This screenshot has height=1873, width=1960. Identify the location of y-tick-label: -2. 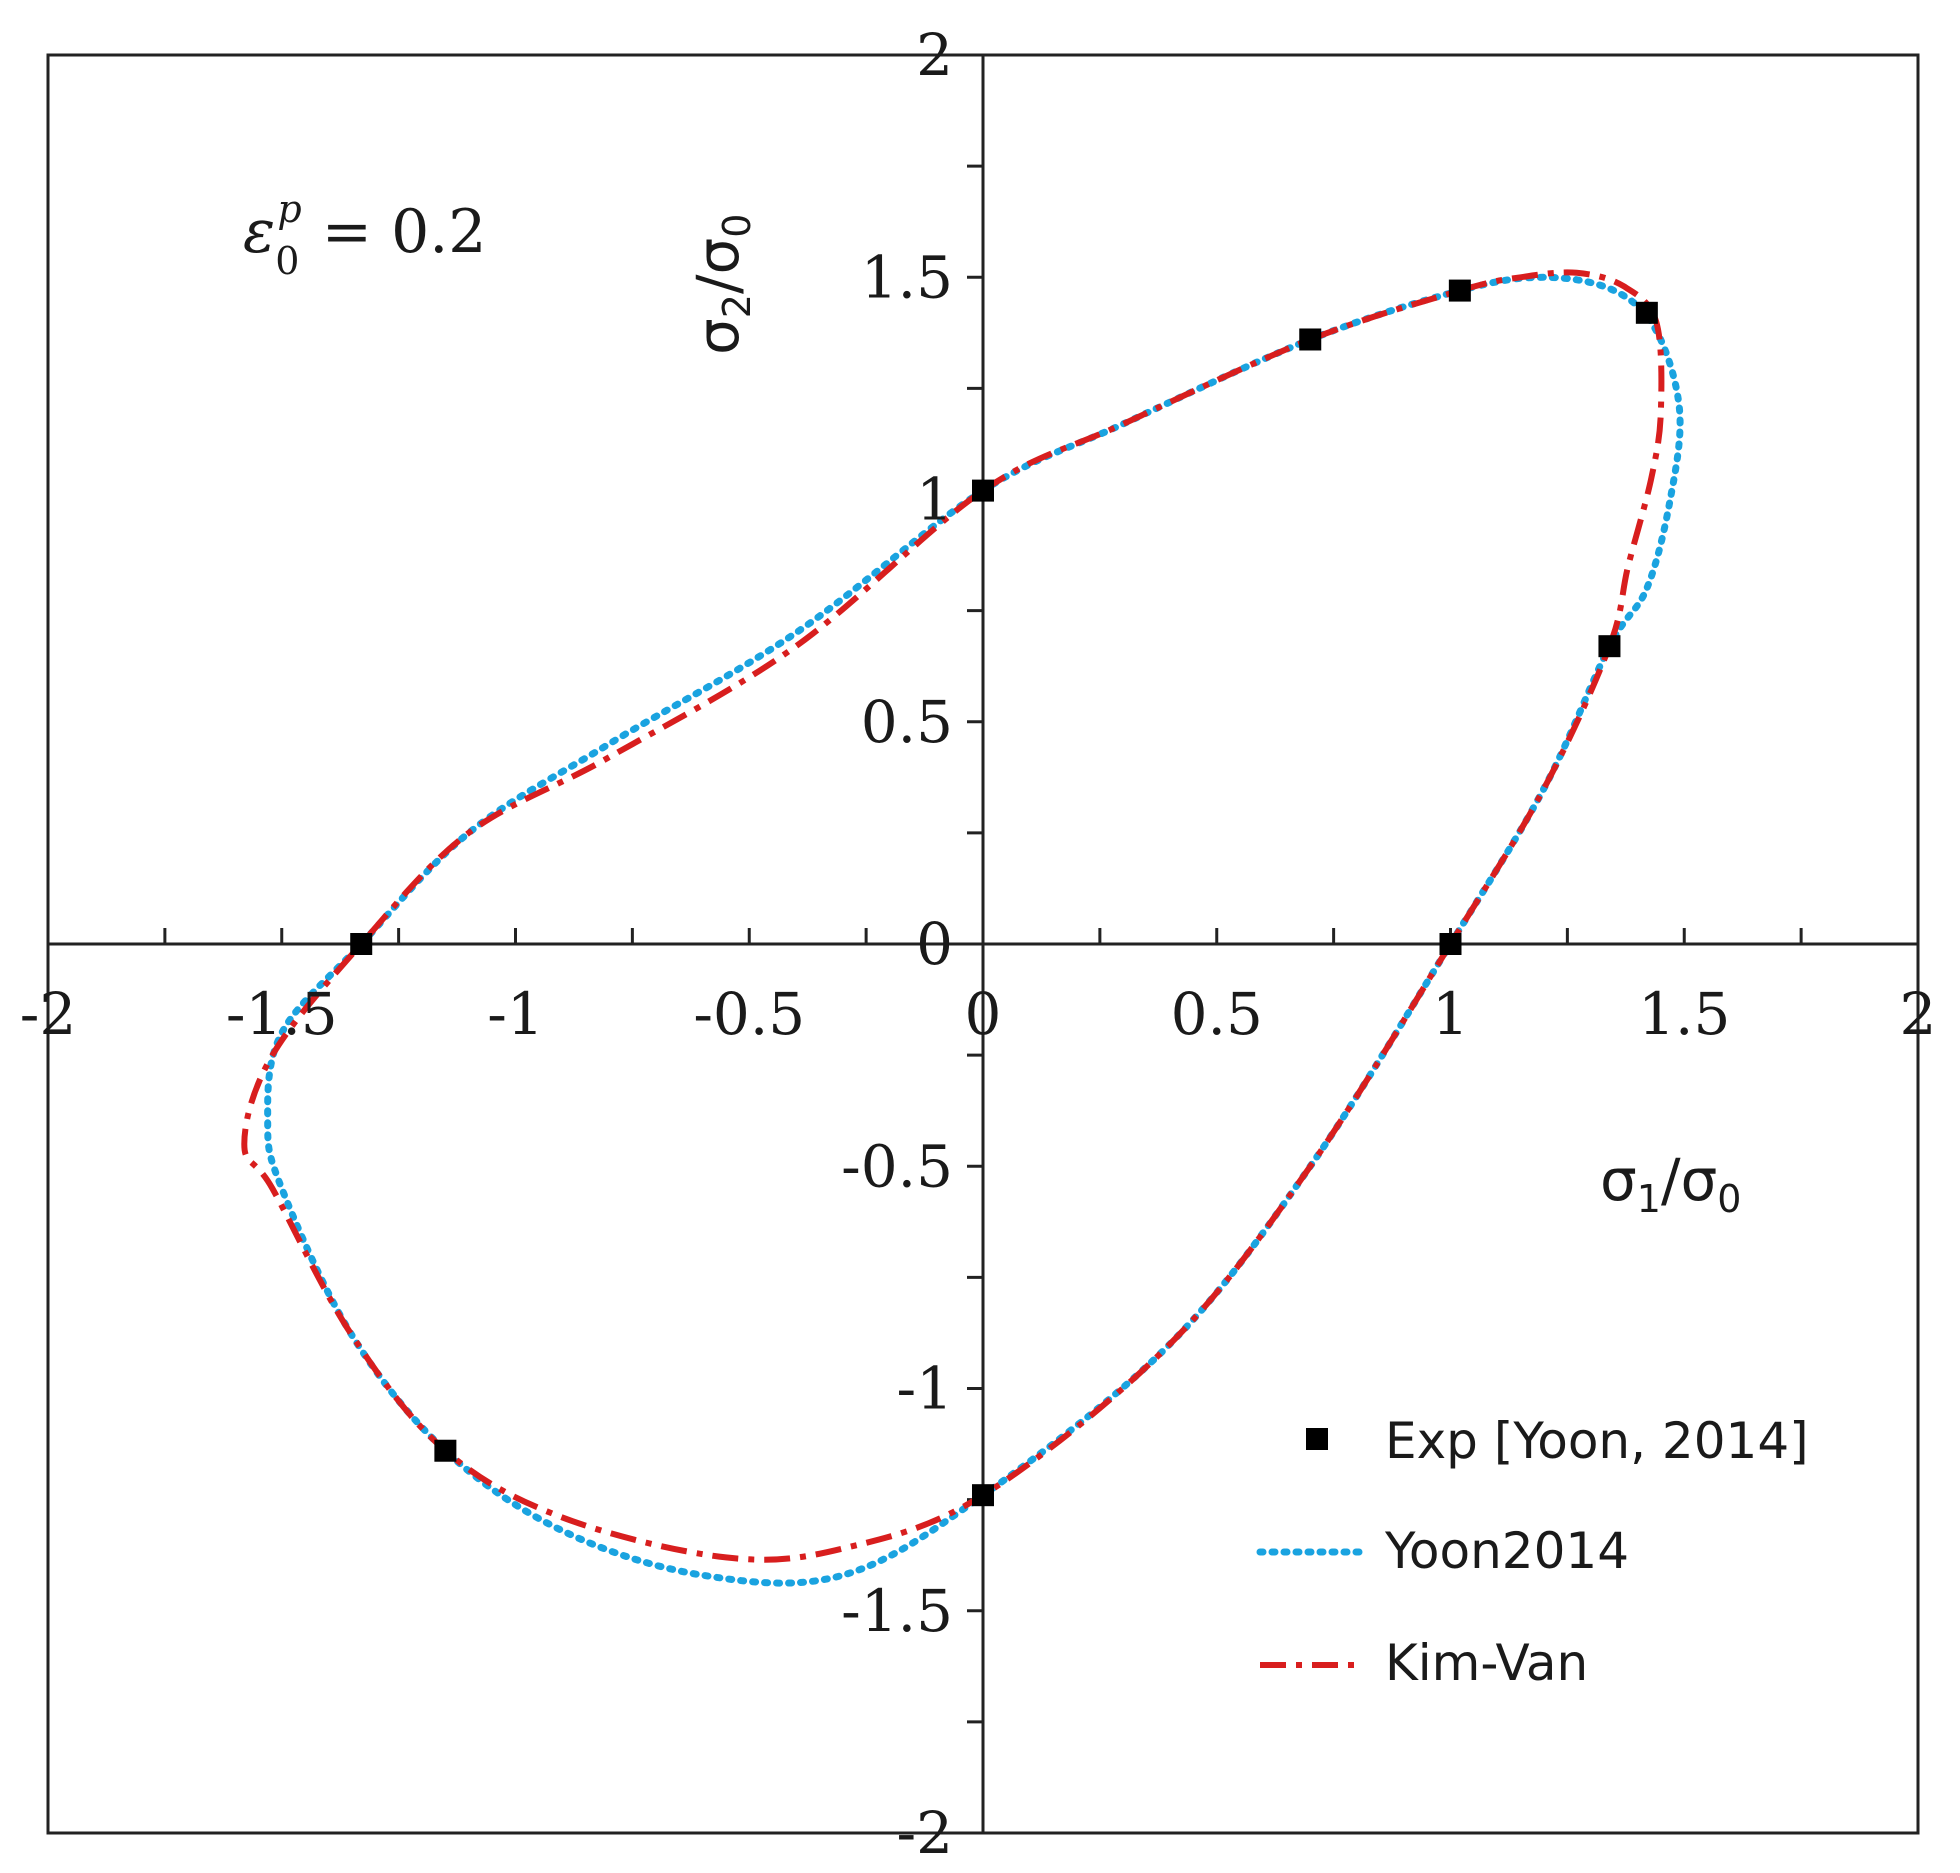
(925, 1833).